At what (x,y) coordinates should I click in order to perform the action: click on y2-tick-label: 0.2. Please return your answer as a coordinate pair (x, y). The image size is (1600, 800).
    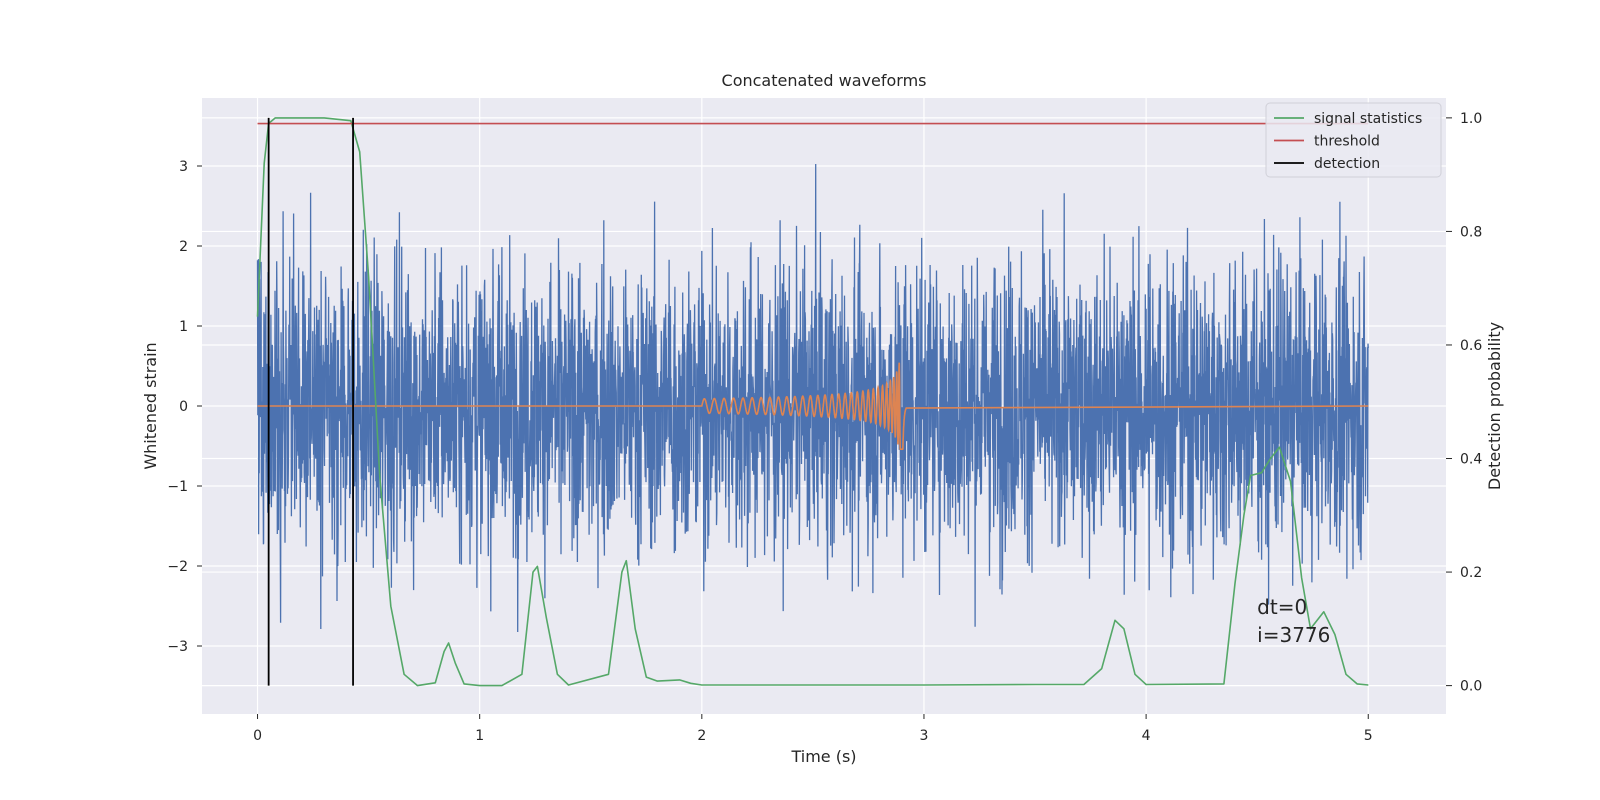
    Looking at the image, I should click on (1471, 573).